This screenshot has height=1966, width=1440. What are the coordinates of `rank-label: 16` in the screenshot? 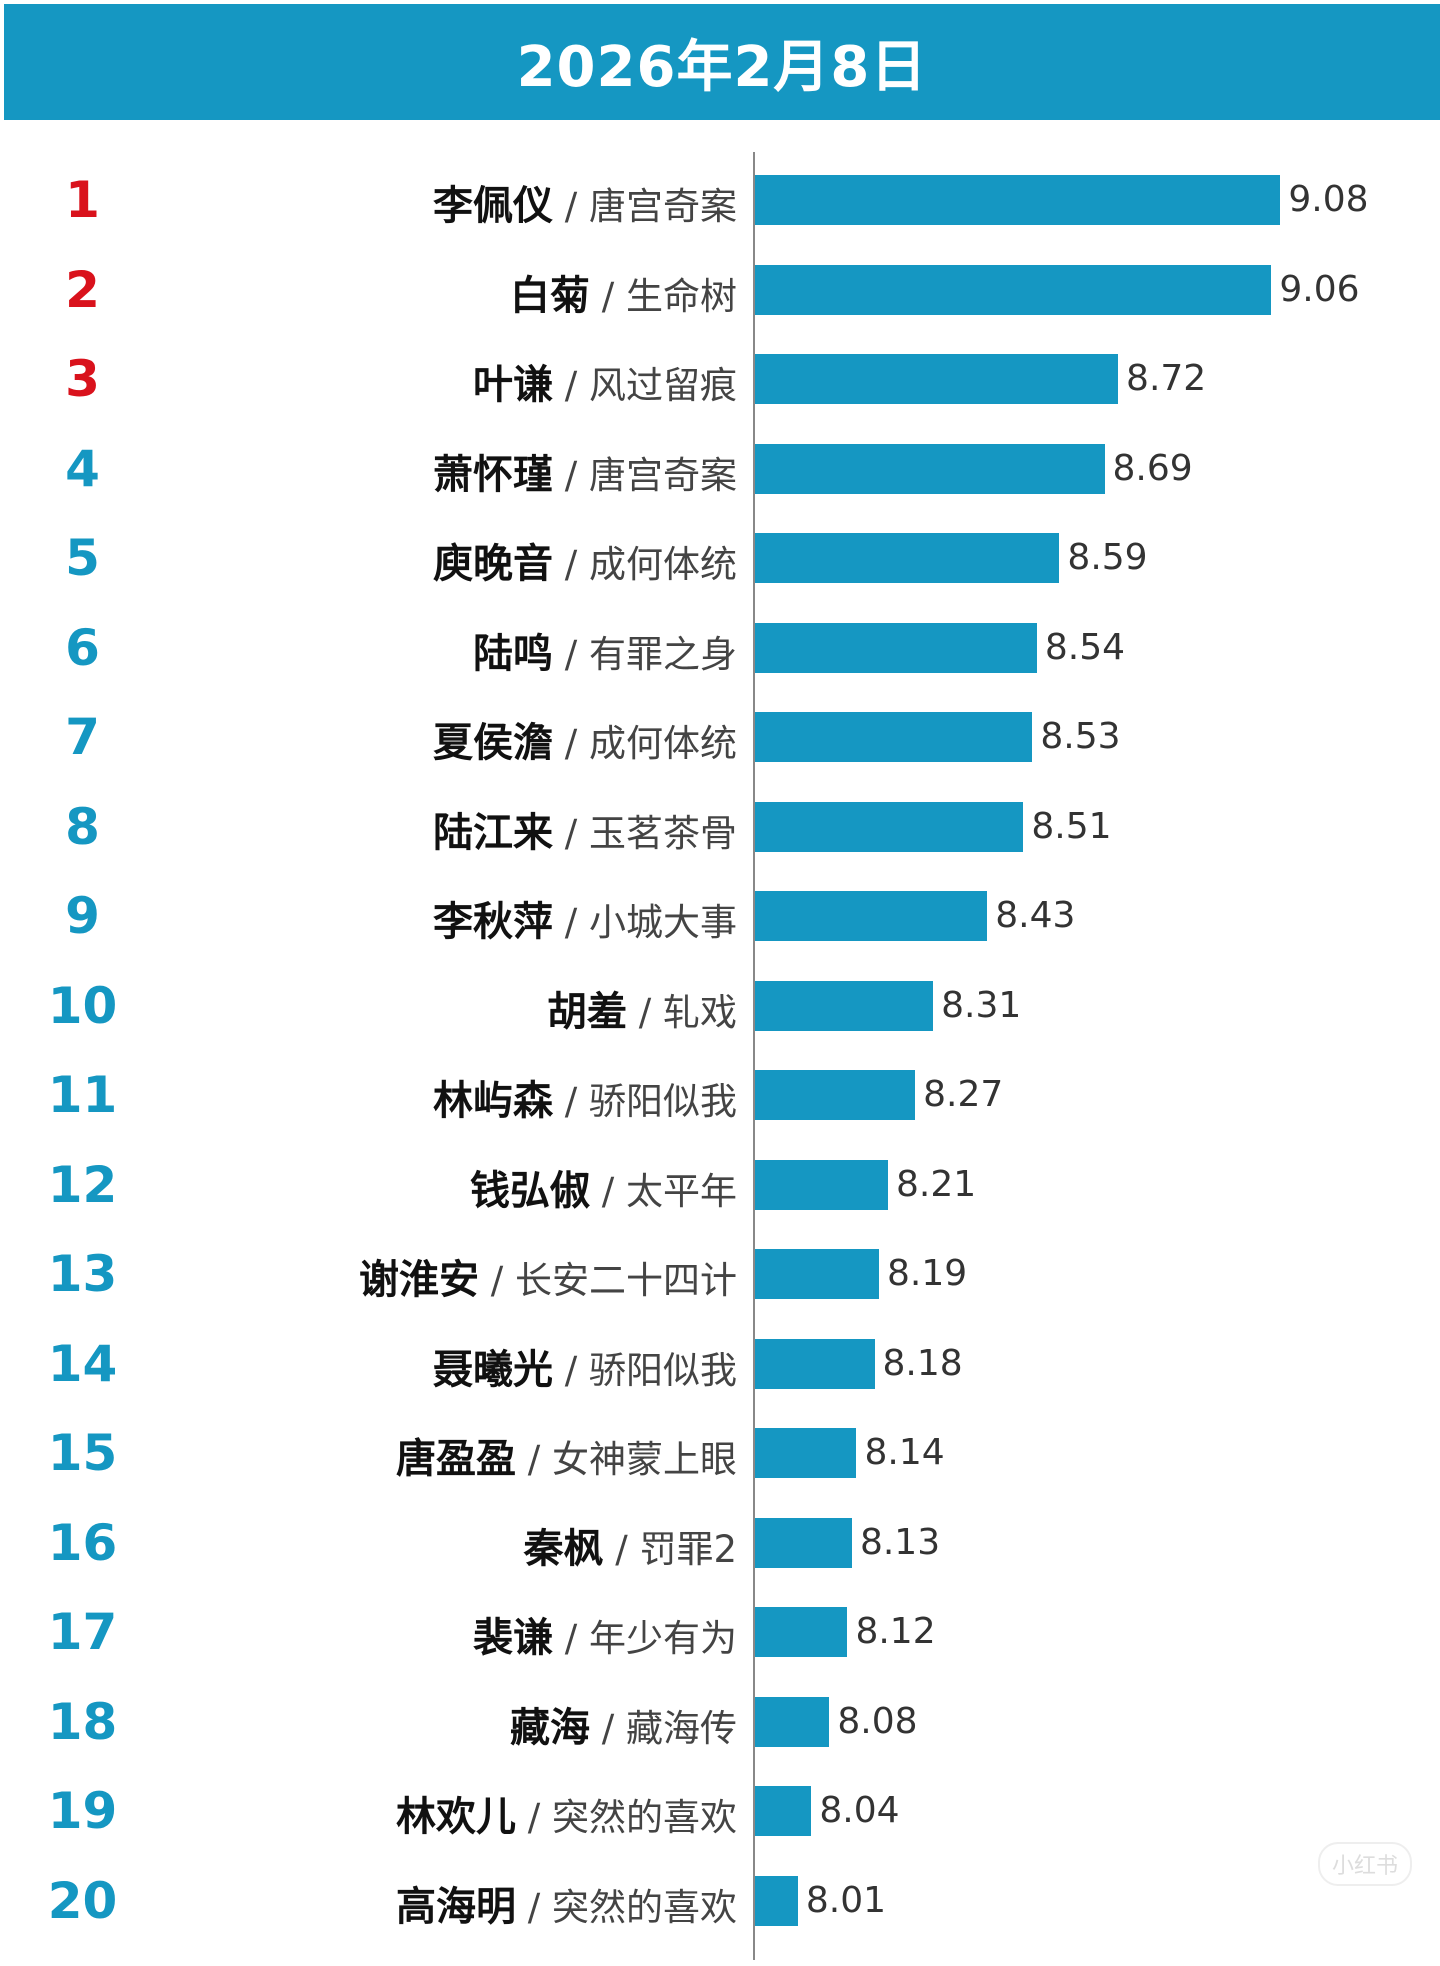 It's located at (82, 1542).